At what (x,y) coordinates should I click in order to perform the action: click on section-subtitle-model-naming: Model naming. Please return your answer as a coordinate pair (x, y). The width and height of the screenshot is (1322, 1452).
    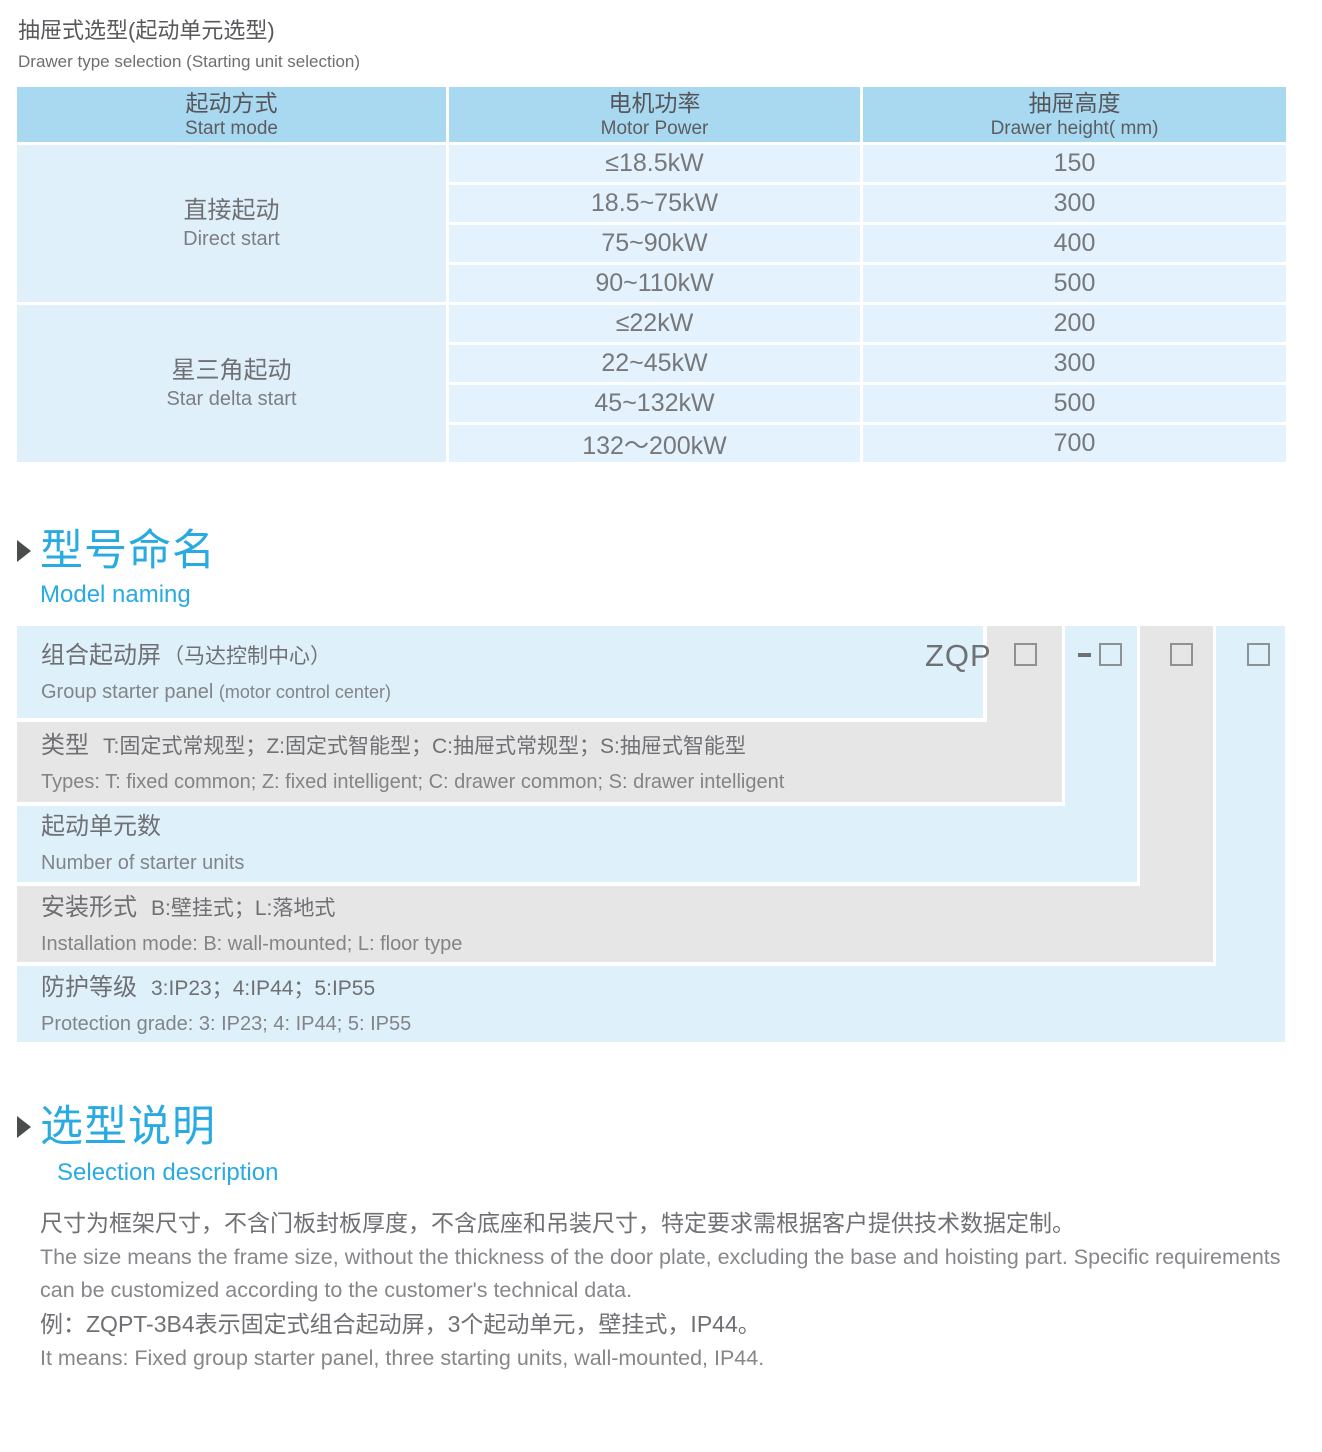
    Looking at the image, I should click on (115, 594).